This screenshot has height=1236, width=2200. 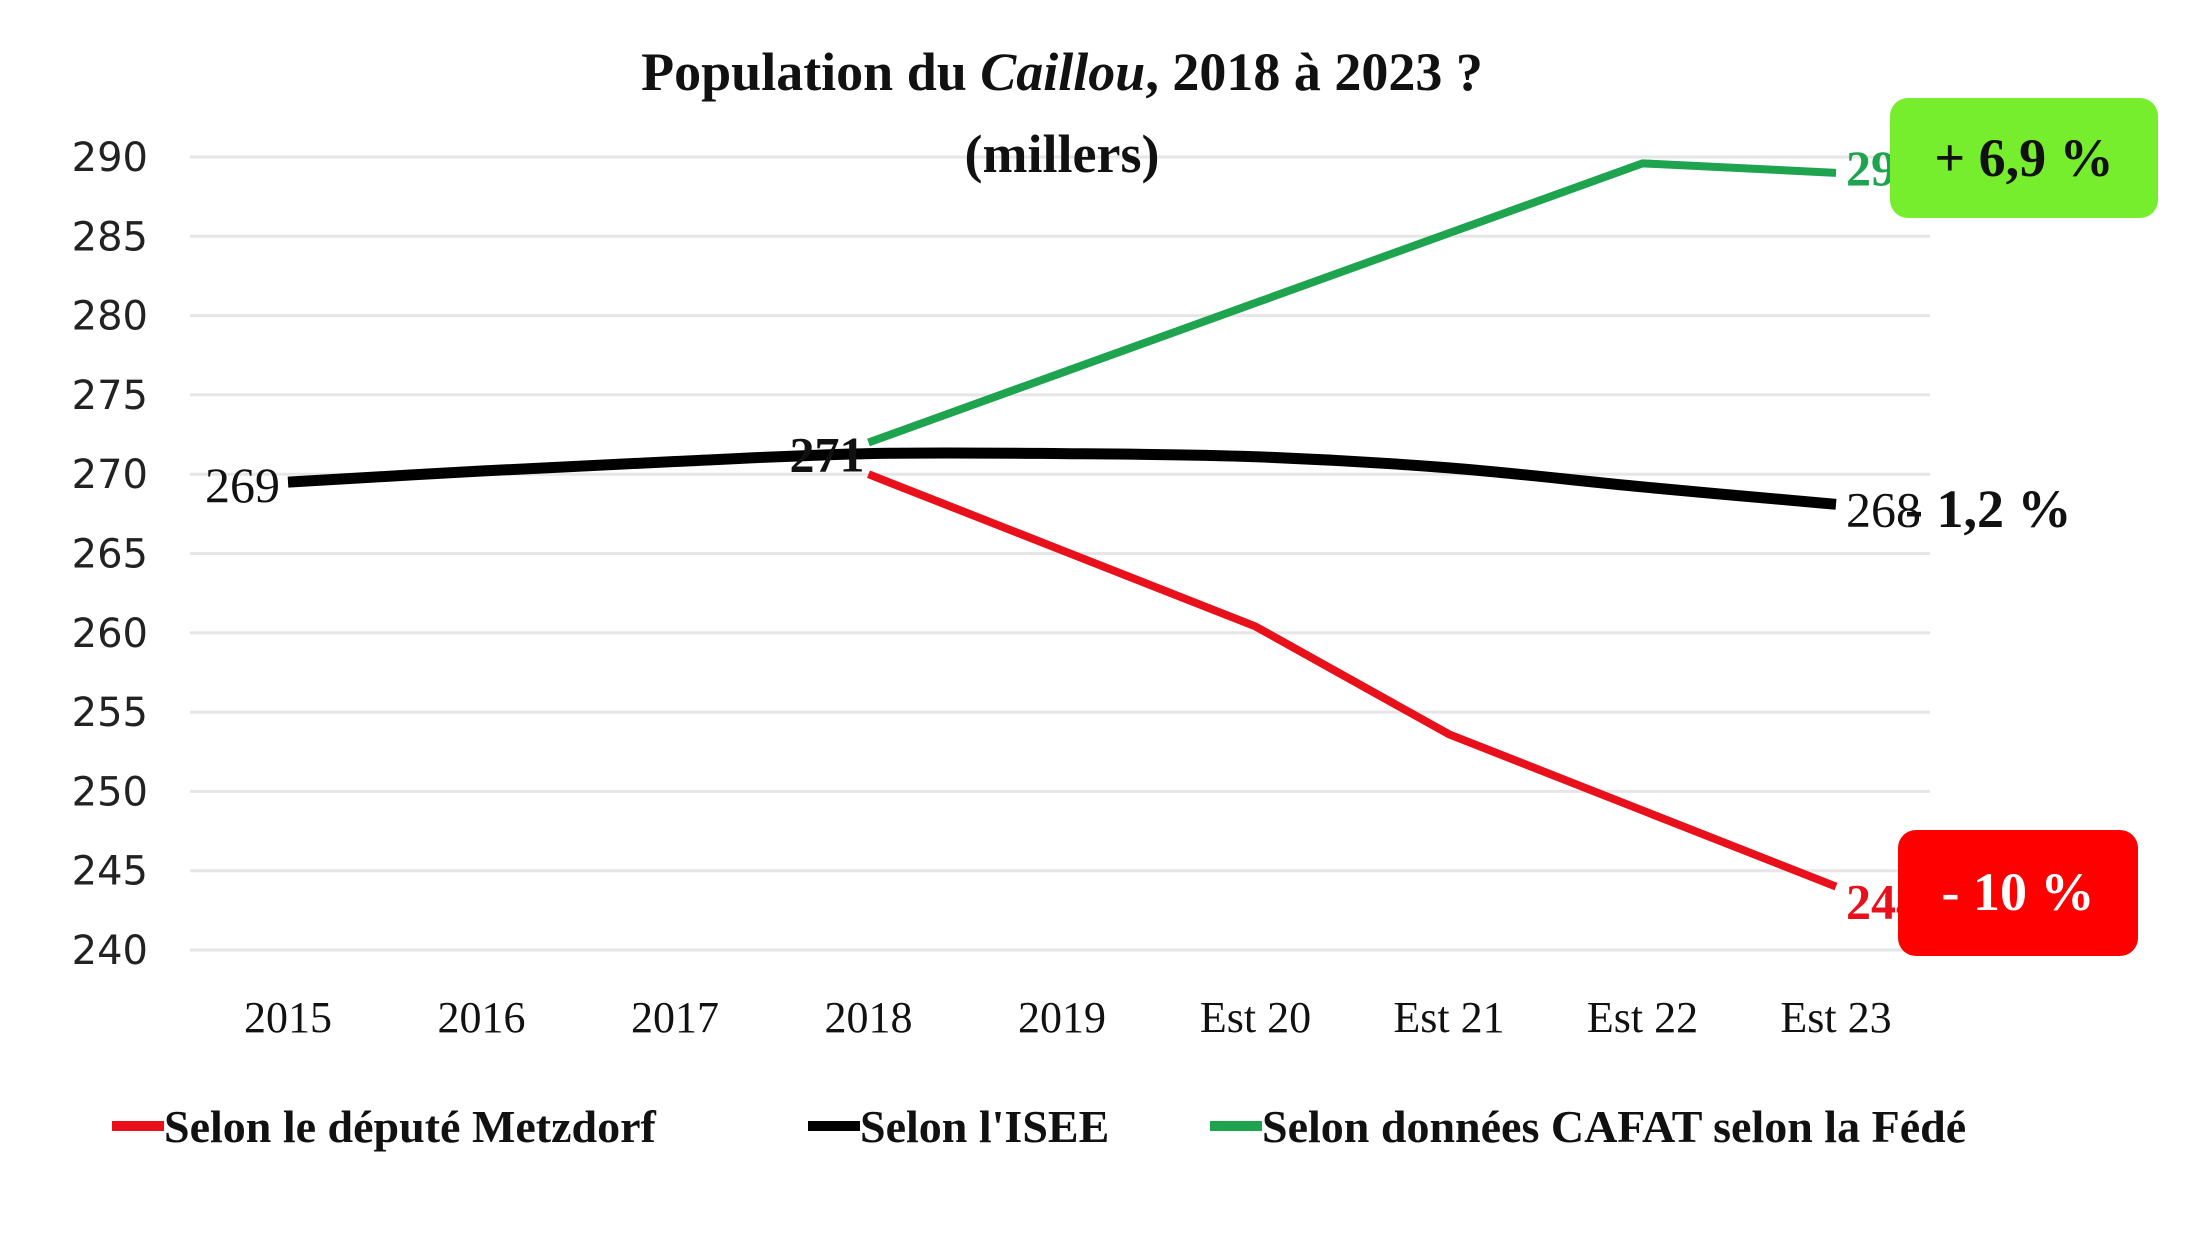 I want to click on data-label: 269, so click(x=242, y=485).